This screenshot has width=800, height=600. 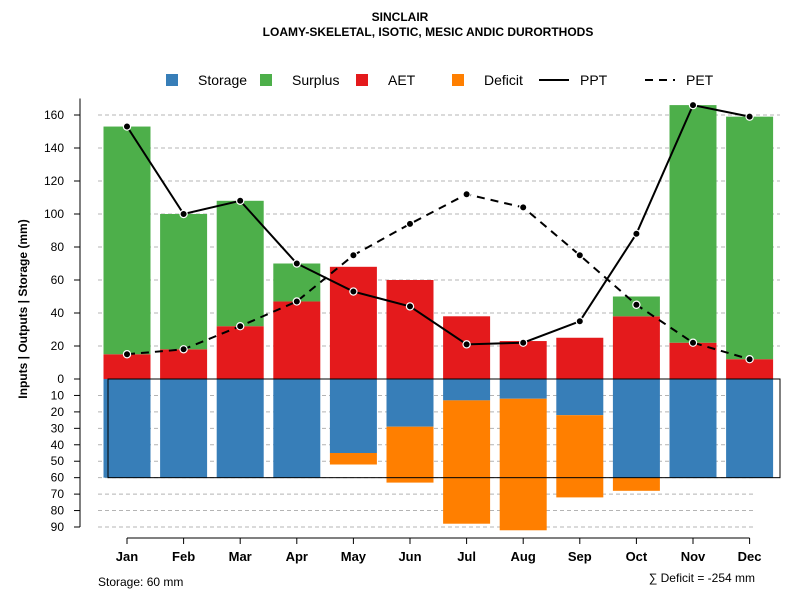 I want to click on storage-capacity-box, so click(x=444, y=428).